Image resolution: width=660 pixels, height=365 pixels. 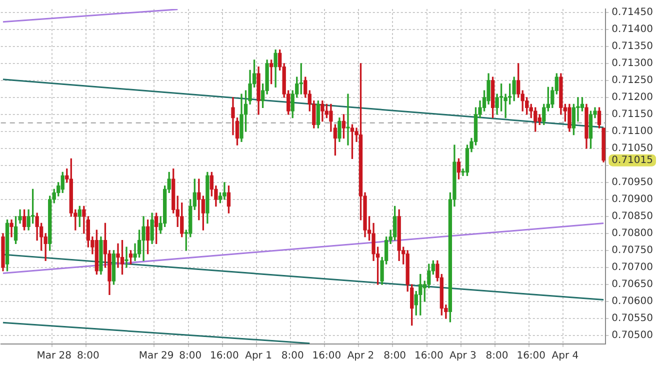 What do you see at coordinates (633, 98) in the screenshot?
I see `y-tick-label: 0.71200` at bounding box center [633, 98].